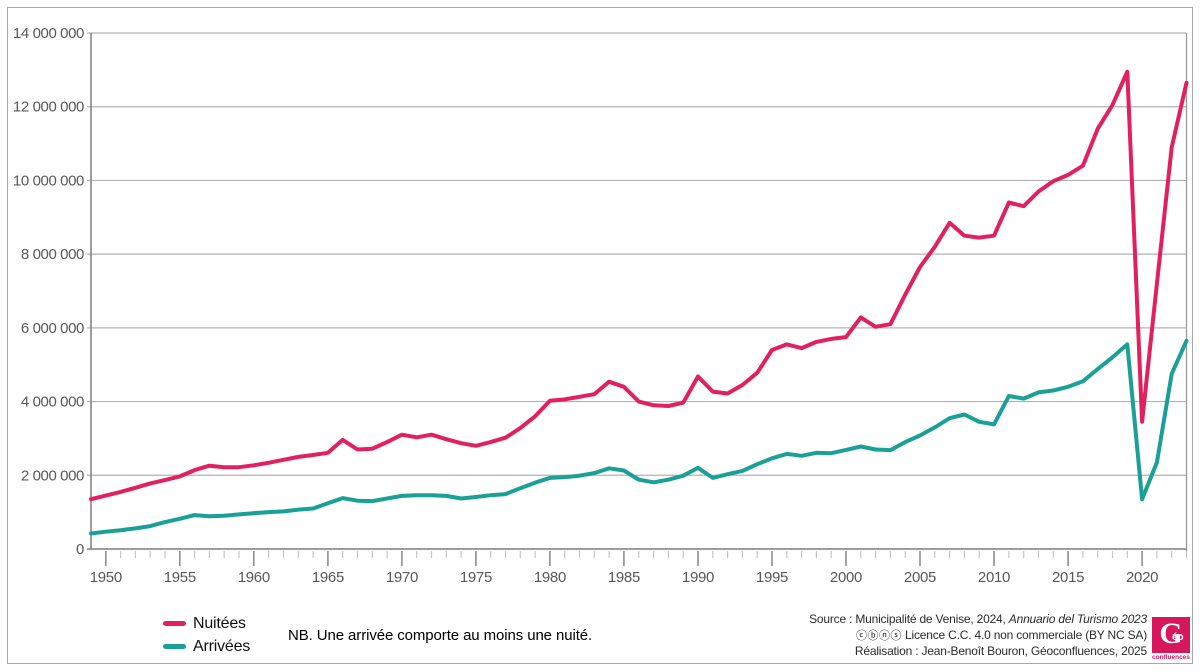 This screenshot has height=672, width=1200. Describe the element at coordinates (48, 107) in the screenshot. I see `svg-text: 12 000 000` at that location.